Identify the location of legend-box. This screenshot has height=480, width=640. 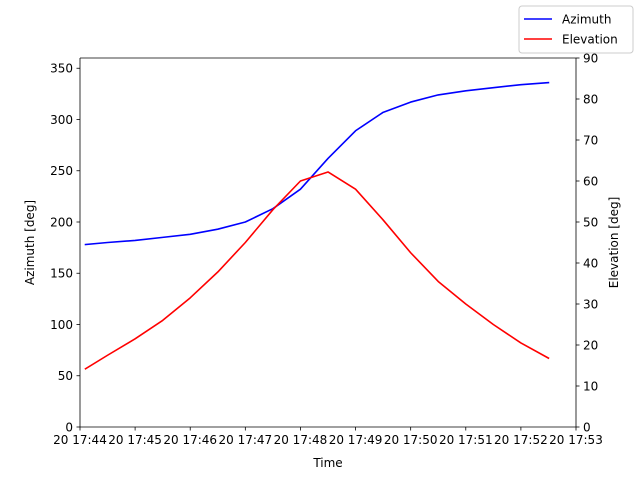
(576, 29).